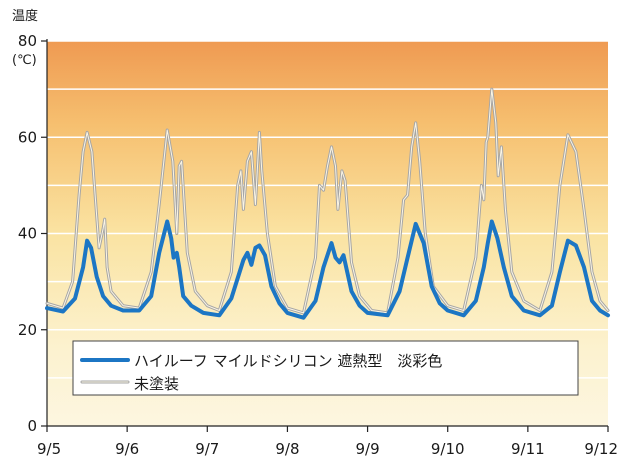 Image resolution: width=627 pixels, height=462 pixels. I want to click on y-tick-label: 80, so click(27, 41).